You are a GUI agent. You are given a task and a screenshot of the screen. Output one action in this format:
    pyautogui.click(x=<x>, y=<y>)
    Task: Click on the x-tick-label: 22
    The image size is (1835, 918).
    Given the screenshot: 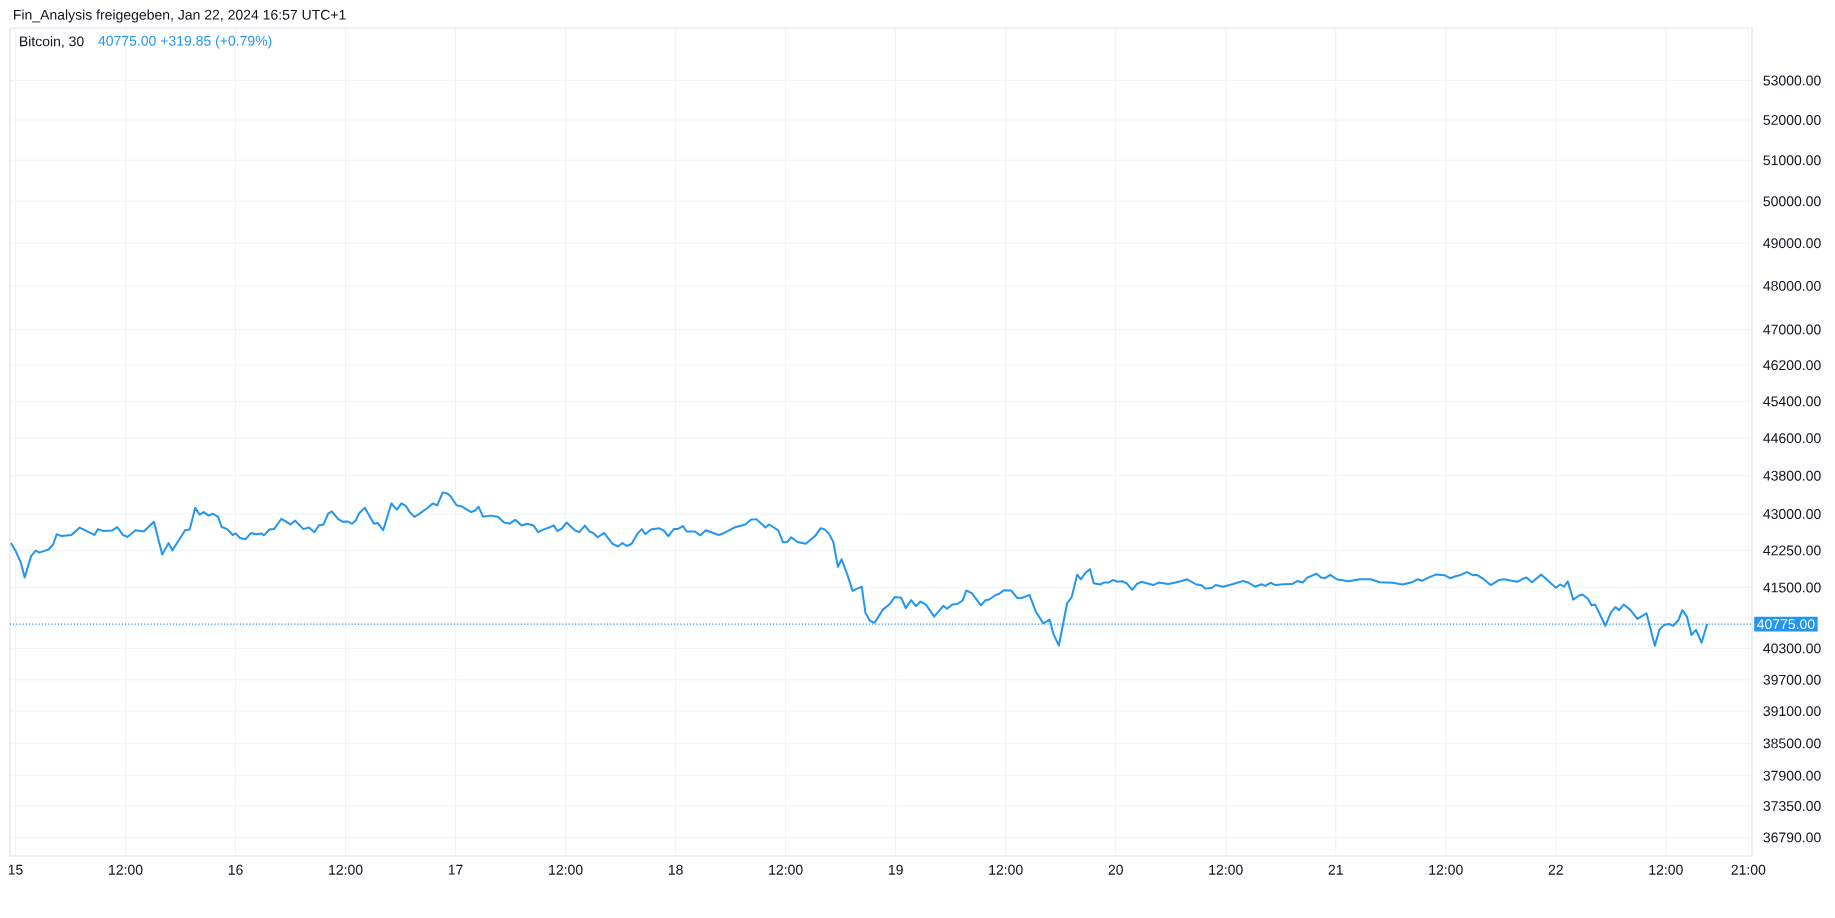 What is the action you would take?
    pyautogui.click(x=1555, y=869)
    